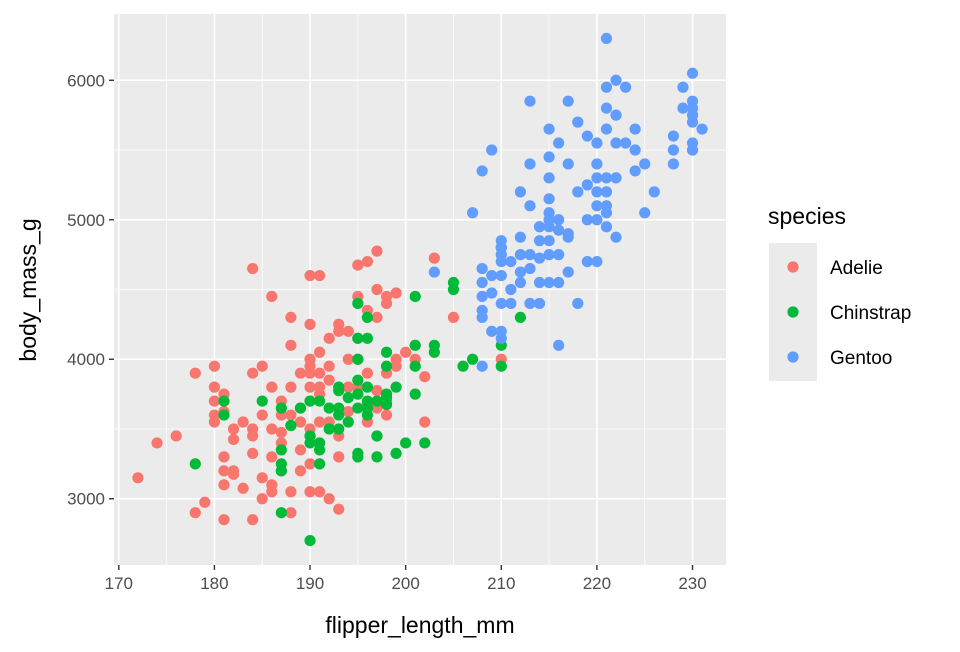 The image size is (960, 652). Describe the element at coordinates (86, 220) in the screenshot. I see `y-tick-label: 5000` at that location.